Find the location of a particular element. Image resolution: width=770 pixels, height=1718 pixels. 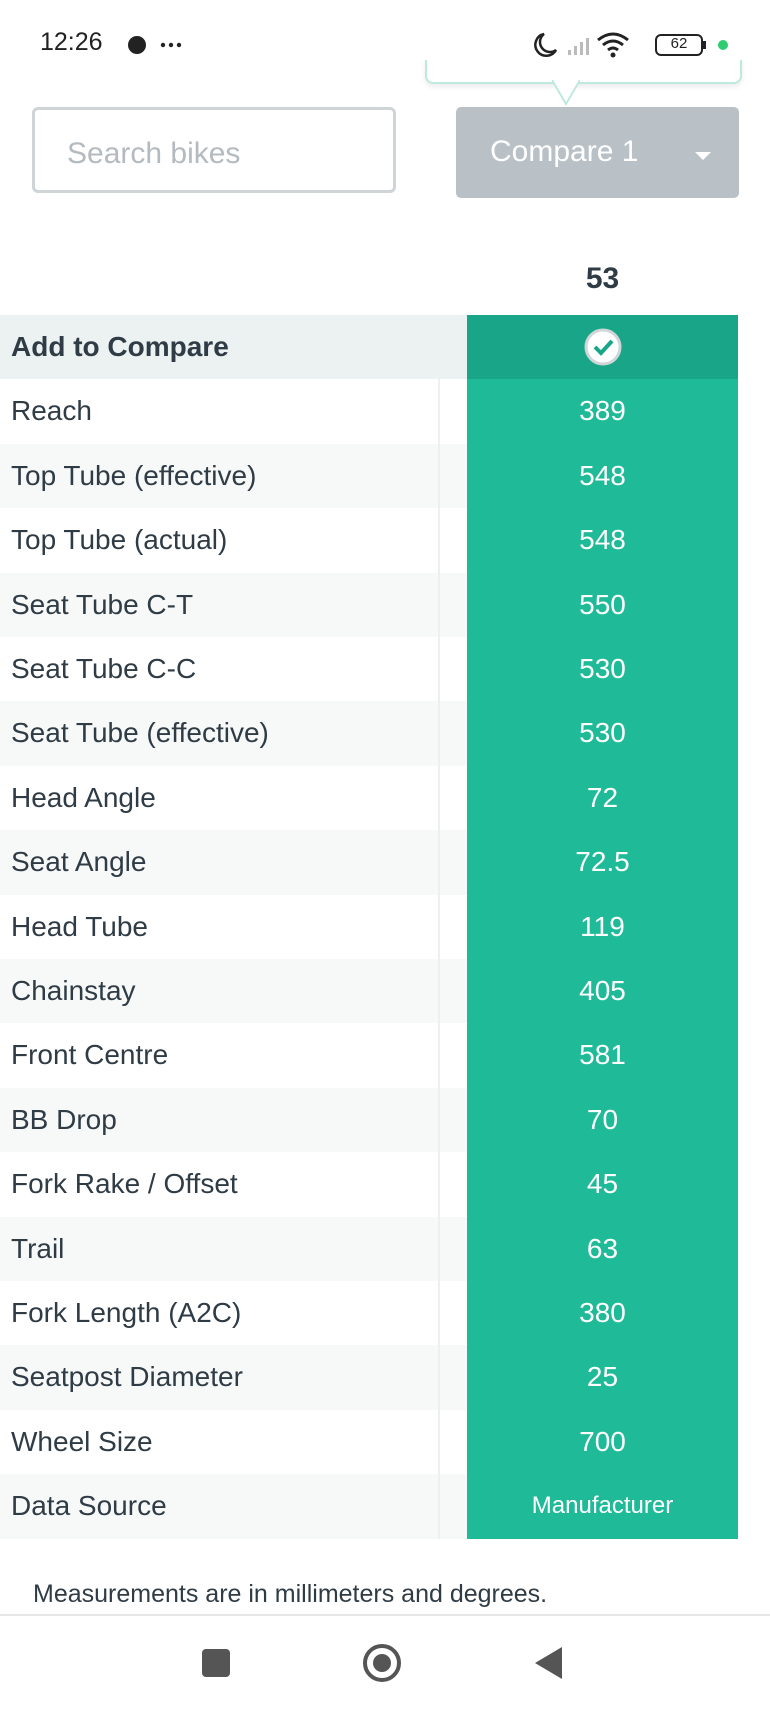

compare-label: Compare 1 is located at coordinates (564, 151).